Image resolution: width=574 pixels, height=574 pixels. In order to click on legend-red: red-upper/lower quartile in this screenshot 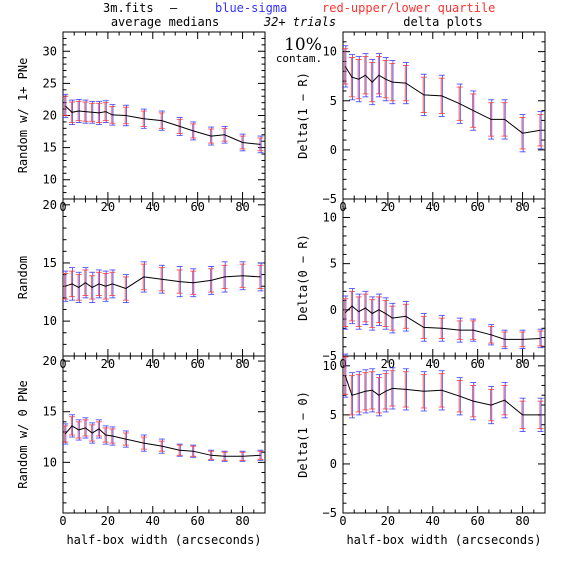, I will do `click(408, 8)`.